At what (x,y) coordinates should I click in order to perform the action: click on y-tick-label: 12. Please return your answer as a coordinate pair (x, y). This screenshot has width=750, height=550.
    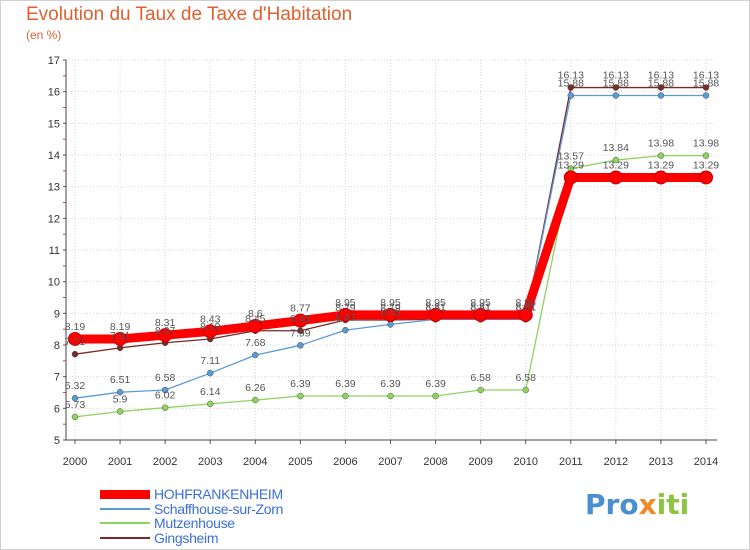
    Looking at the image, I should click on (54, 219).